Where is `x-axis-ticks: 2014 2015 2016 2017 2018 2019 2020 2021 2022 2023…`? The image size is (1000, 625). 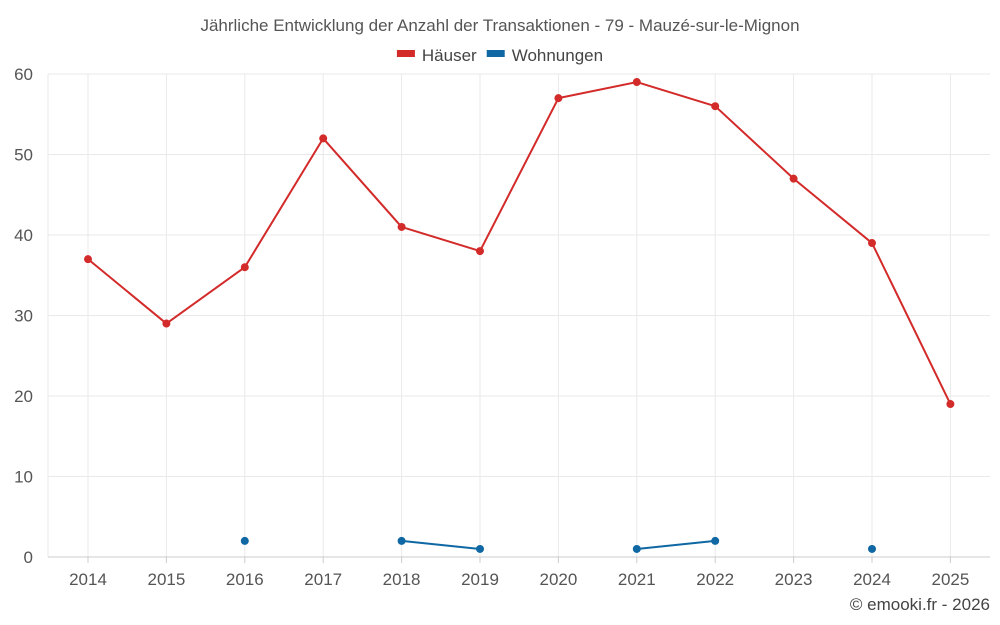 x-axis-ticks: 2014 2015 2016 2017 2018 2019 2020 2021 2022 2023… is located at coordinates (519, 573).